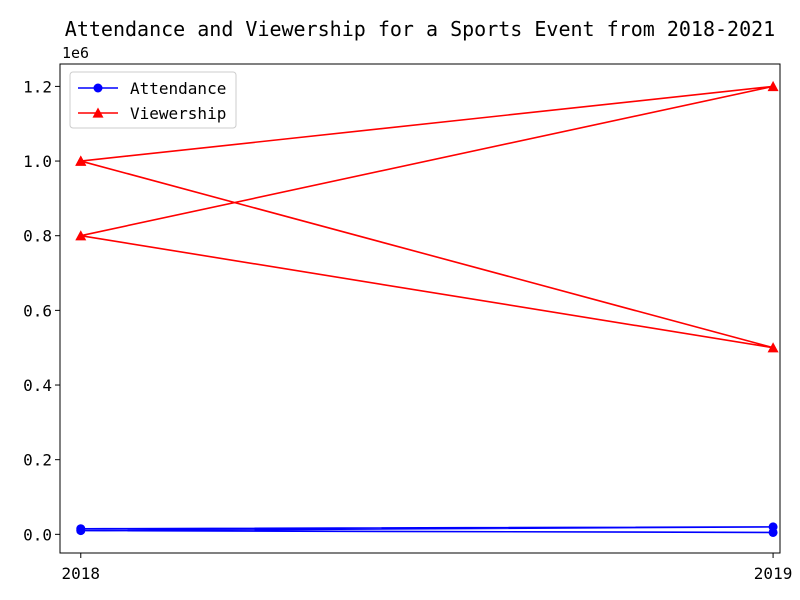  I want to click on legend: Attendance Viewership, so click(153, 100).